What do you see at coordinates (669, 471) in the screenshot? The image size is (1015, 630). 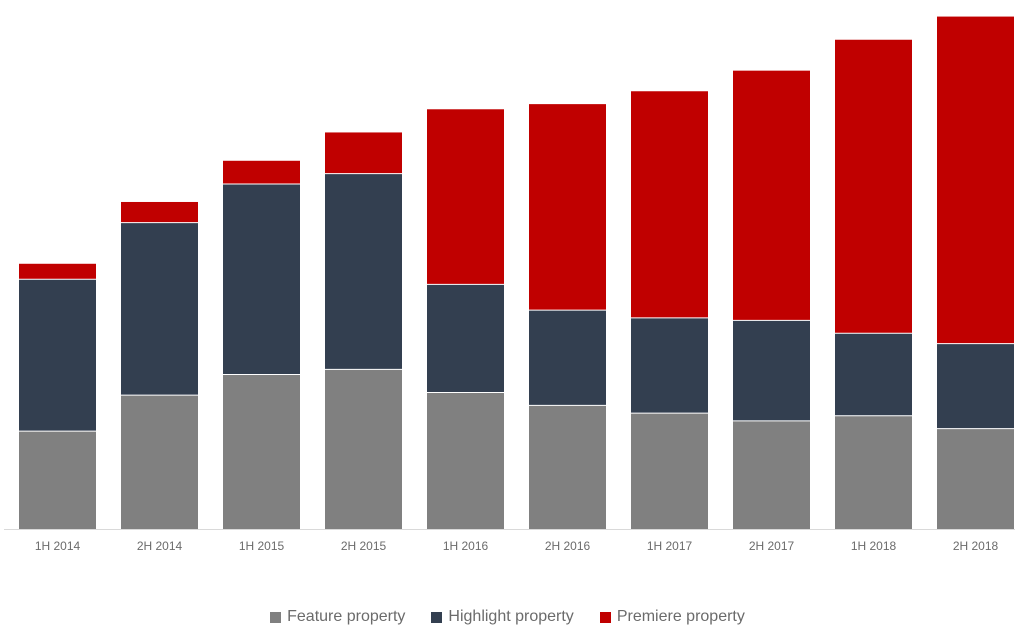 I see `bar-feature-property-1h-2017` at bounding box center [669, 471].